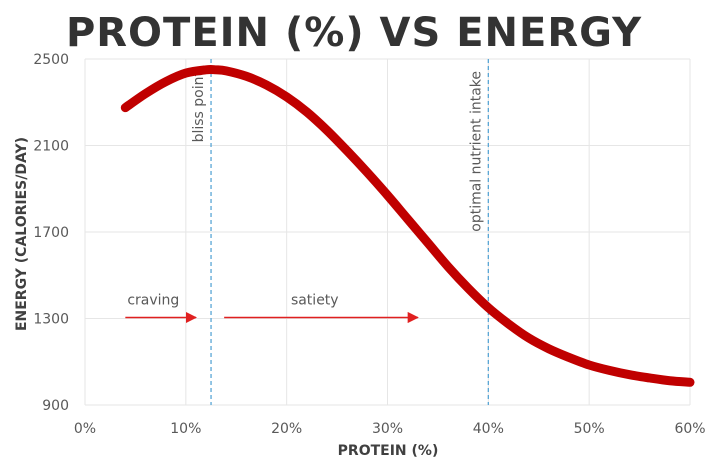 The width and height of the screenshot is (709, 458). Describe the element at coordinates (476, 151) in the screenshot. I see `reference-line-label: optimal nutrient intake` at that location.